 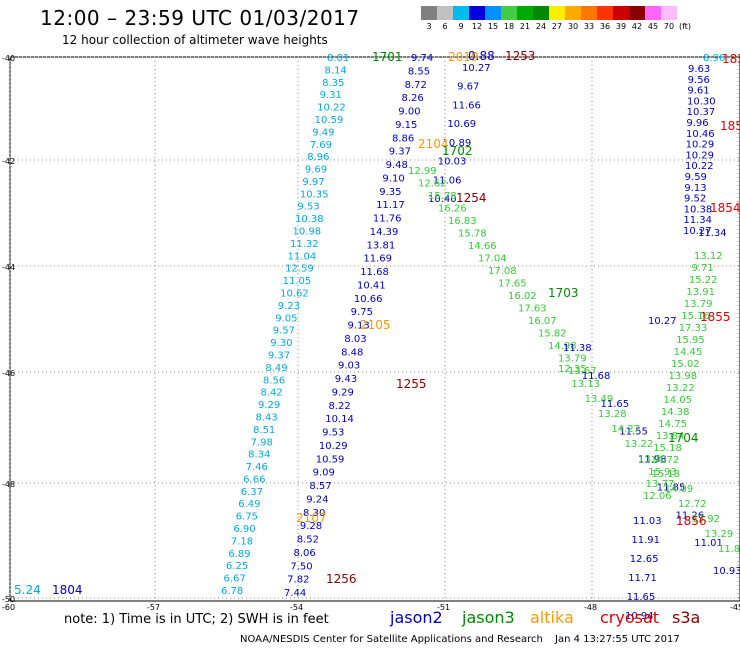 What do you see at coordinates (493, 26) in the screenshot?
I see `scale-label: 15` at bounding box center [493, 26].